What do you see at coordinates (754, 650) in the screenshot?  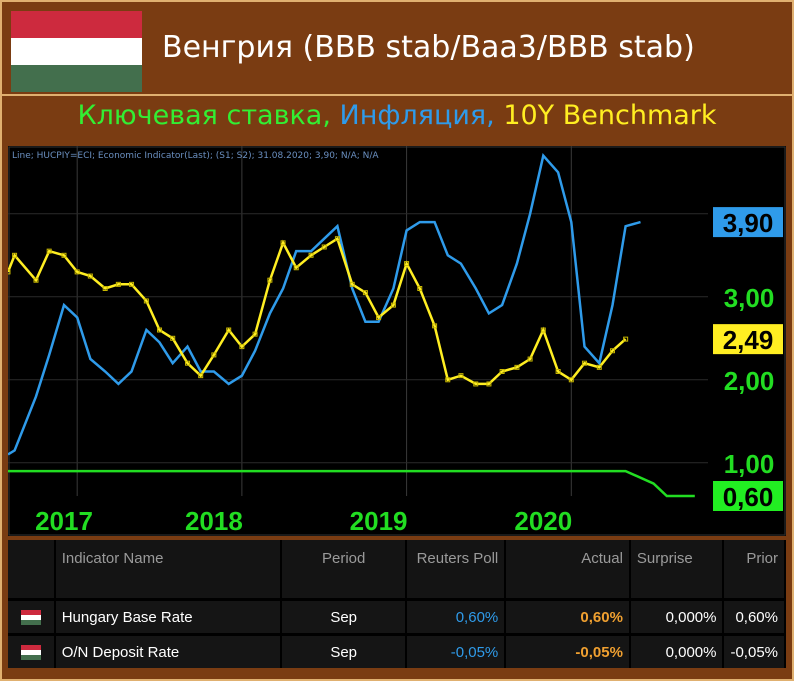 I see `prior: -0,05%` at bounding box center [754, 650].